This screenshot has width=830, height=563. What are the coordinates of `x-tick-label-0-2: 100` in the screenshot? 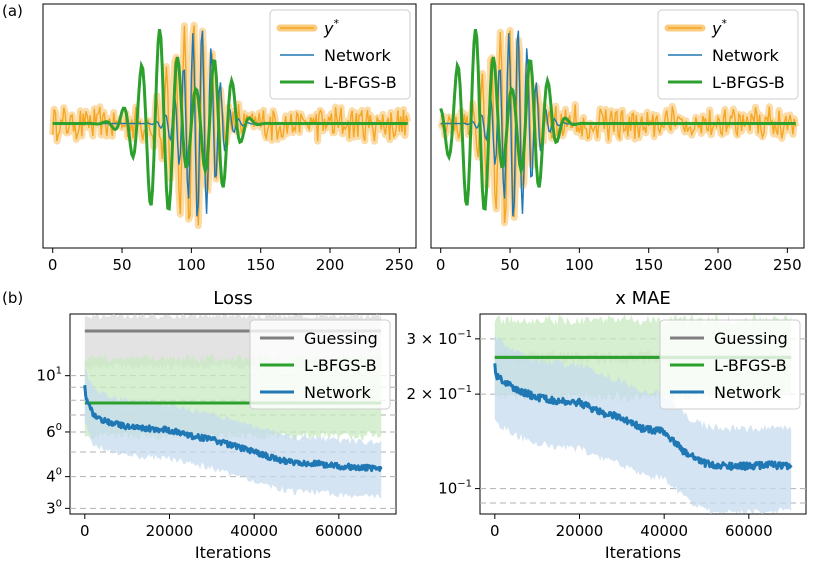 It's located at (191, 265).